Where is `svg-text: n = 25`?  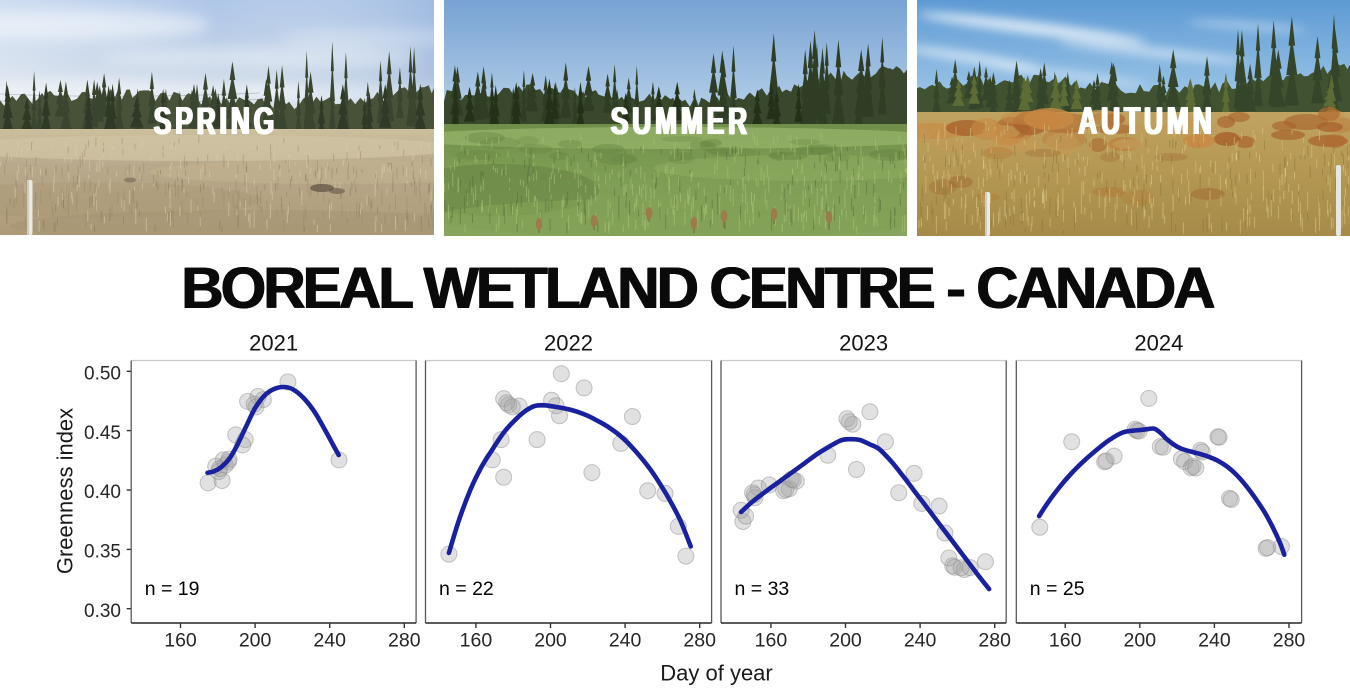 svg-text: n = 25 is located at coordinates (1057, 589).